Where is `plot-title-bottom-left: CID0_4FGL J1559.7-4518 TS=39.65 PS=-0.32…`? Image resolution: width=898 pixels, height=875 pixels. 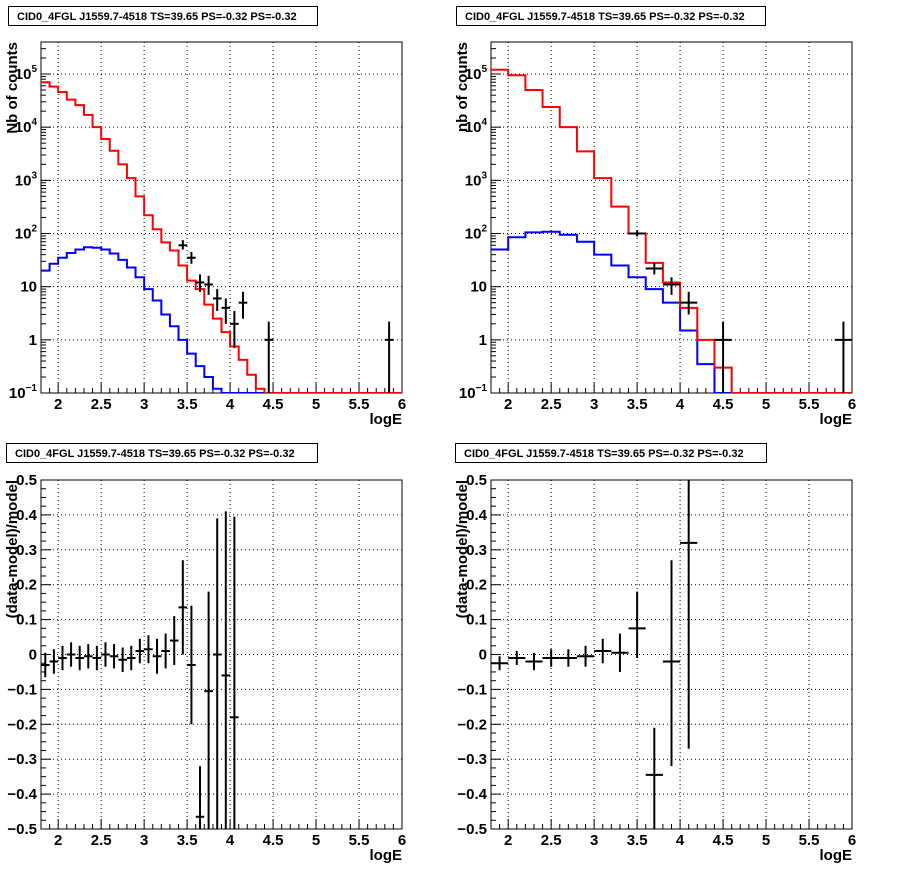
plot-title-bottom-left: CID0_4FGL J1559.7-4518 TS=39.65 PS=-0.32… is located at coordinates (162, 453).